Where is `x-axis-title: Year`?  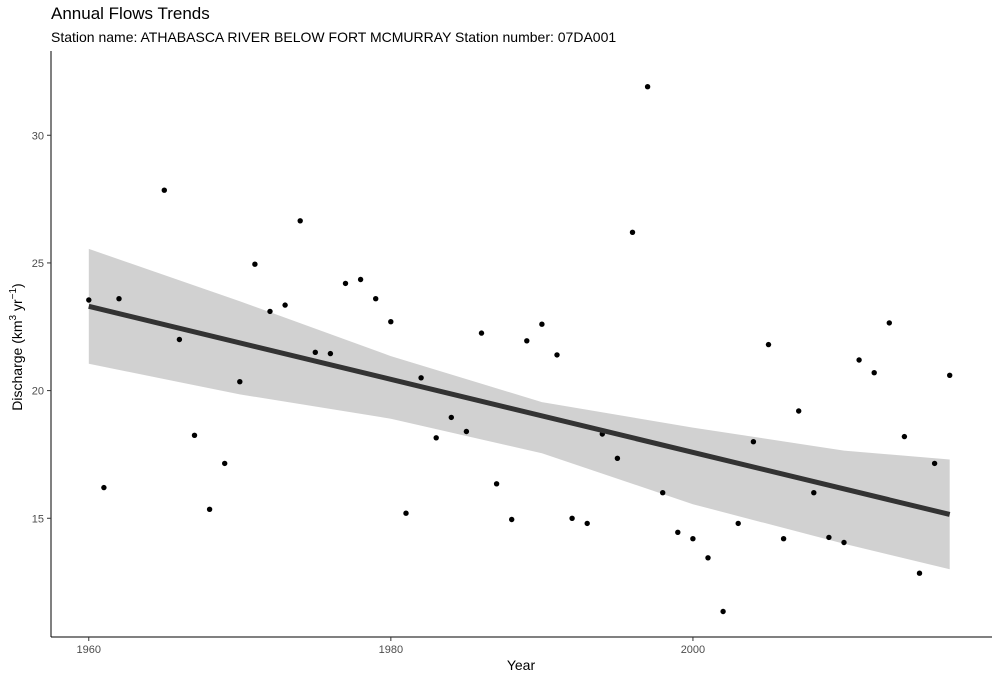
x-axis-title: Year is located at coordinates (521, 665).